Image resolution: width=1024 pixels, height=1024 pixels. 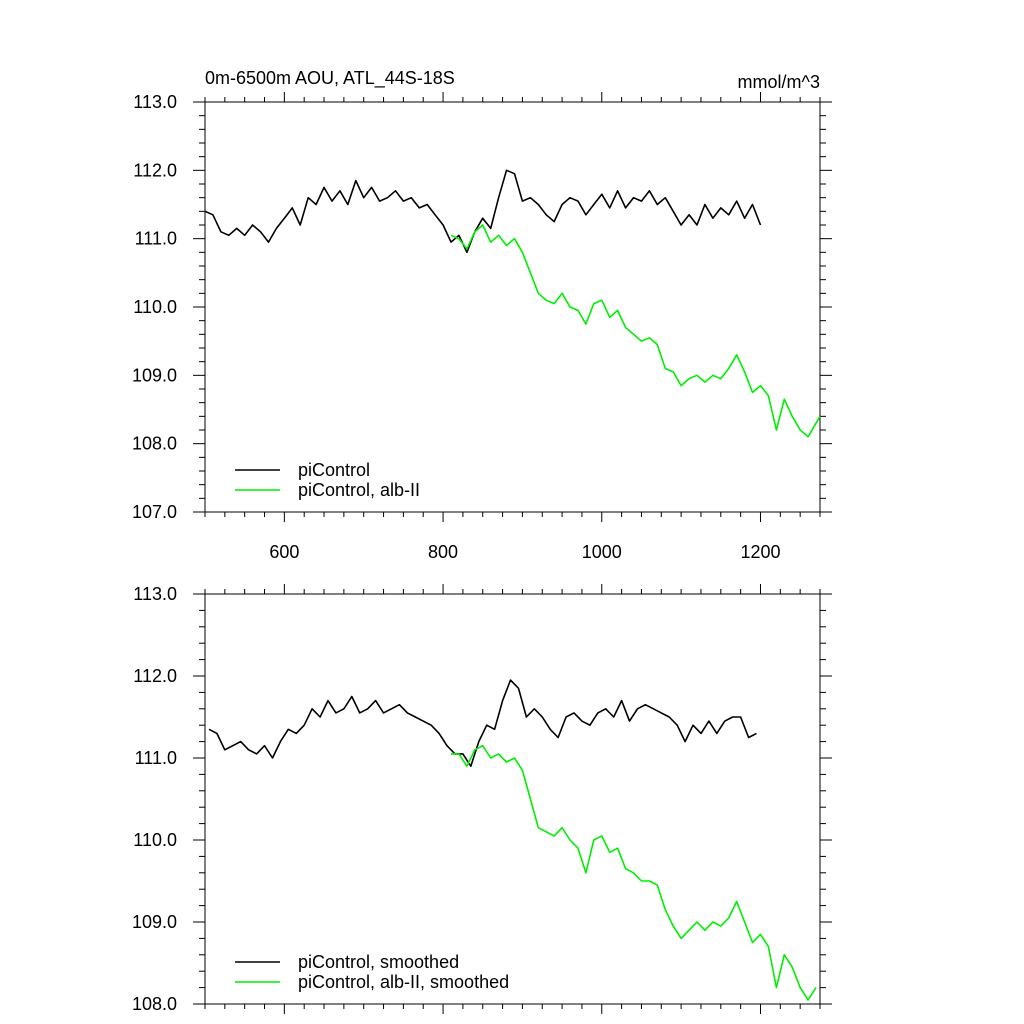 I want to click on bottom-ytick-label: 109.0, so click(x=154, y=922).